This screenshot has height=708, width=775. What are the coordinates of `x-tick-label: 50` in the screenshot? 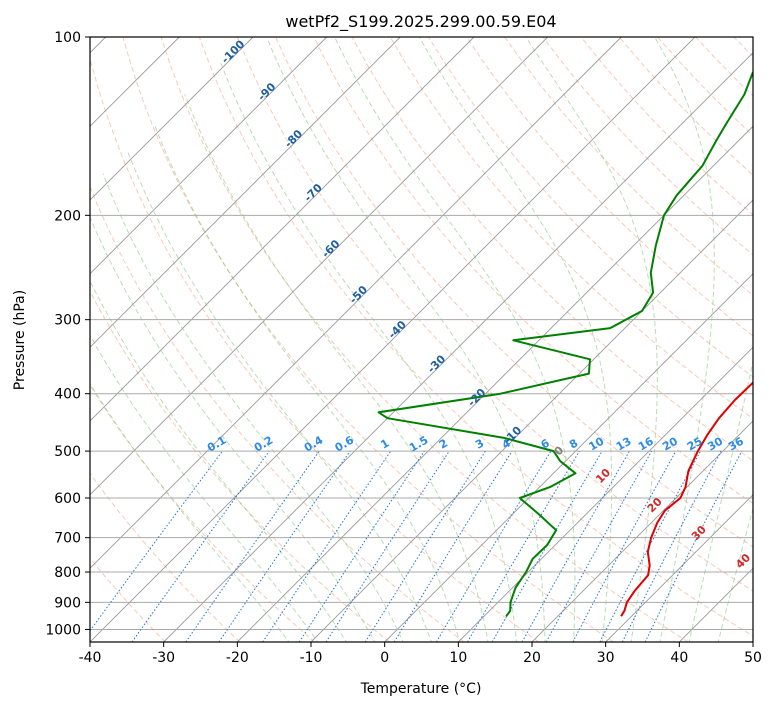 It's located at (753, 658).